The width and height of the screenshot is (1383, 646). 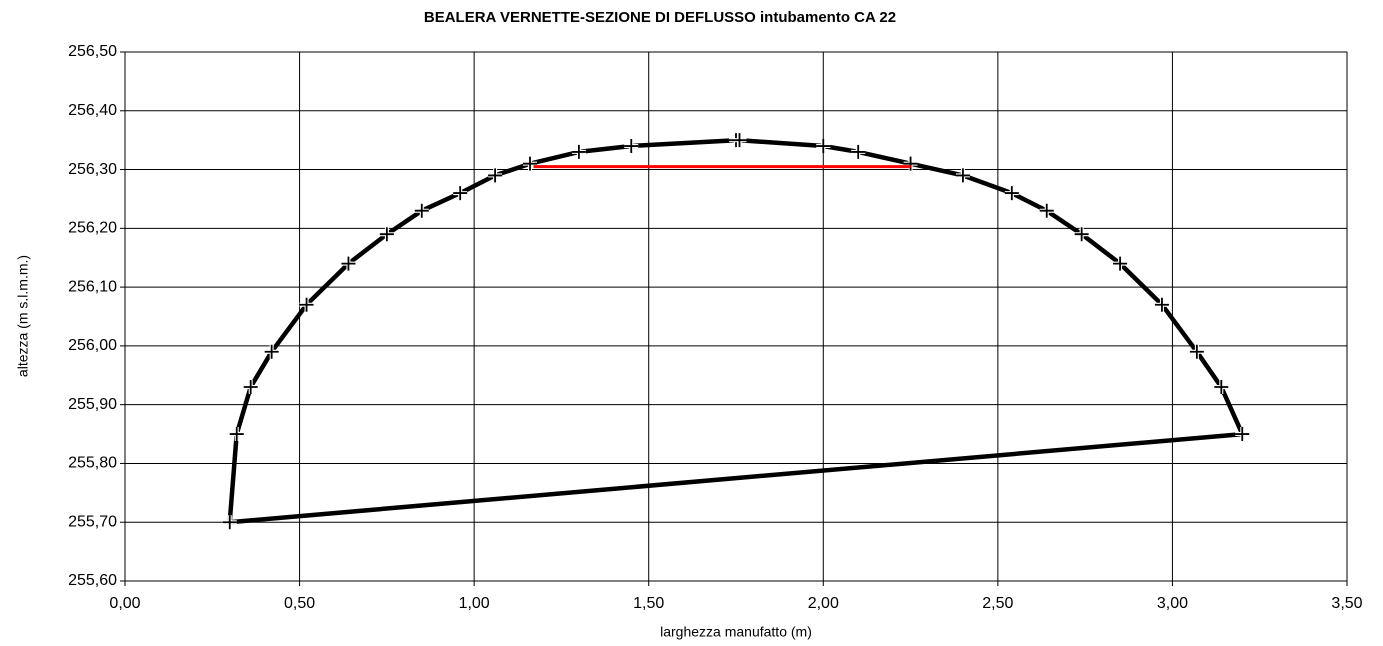 What do you see at coordinates (92, 345) in the screenshot?
I see `y-tick-label: 256,00` at bounding box center [92, 345].